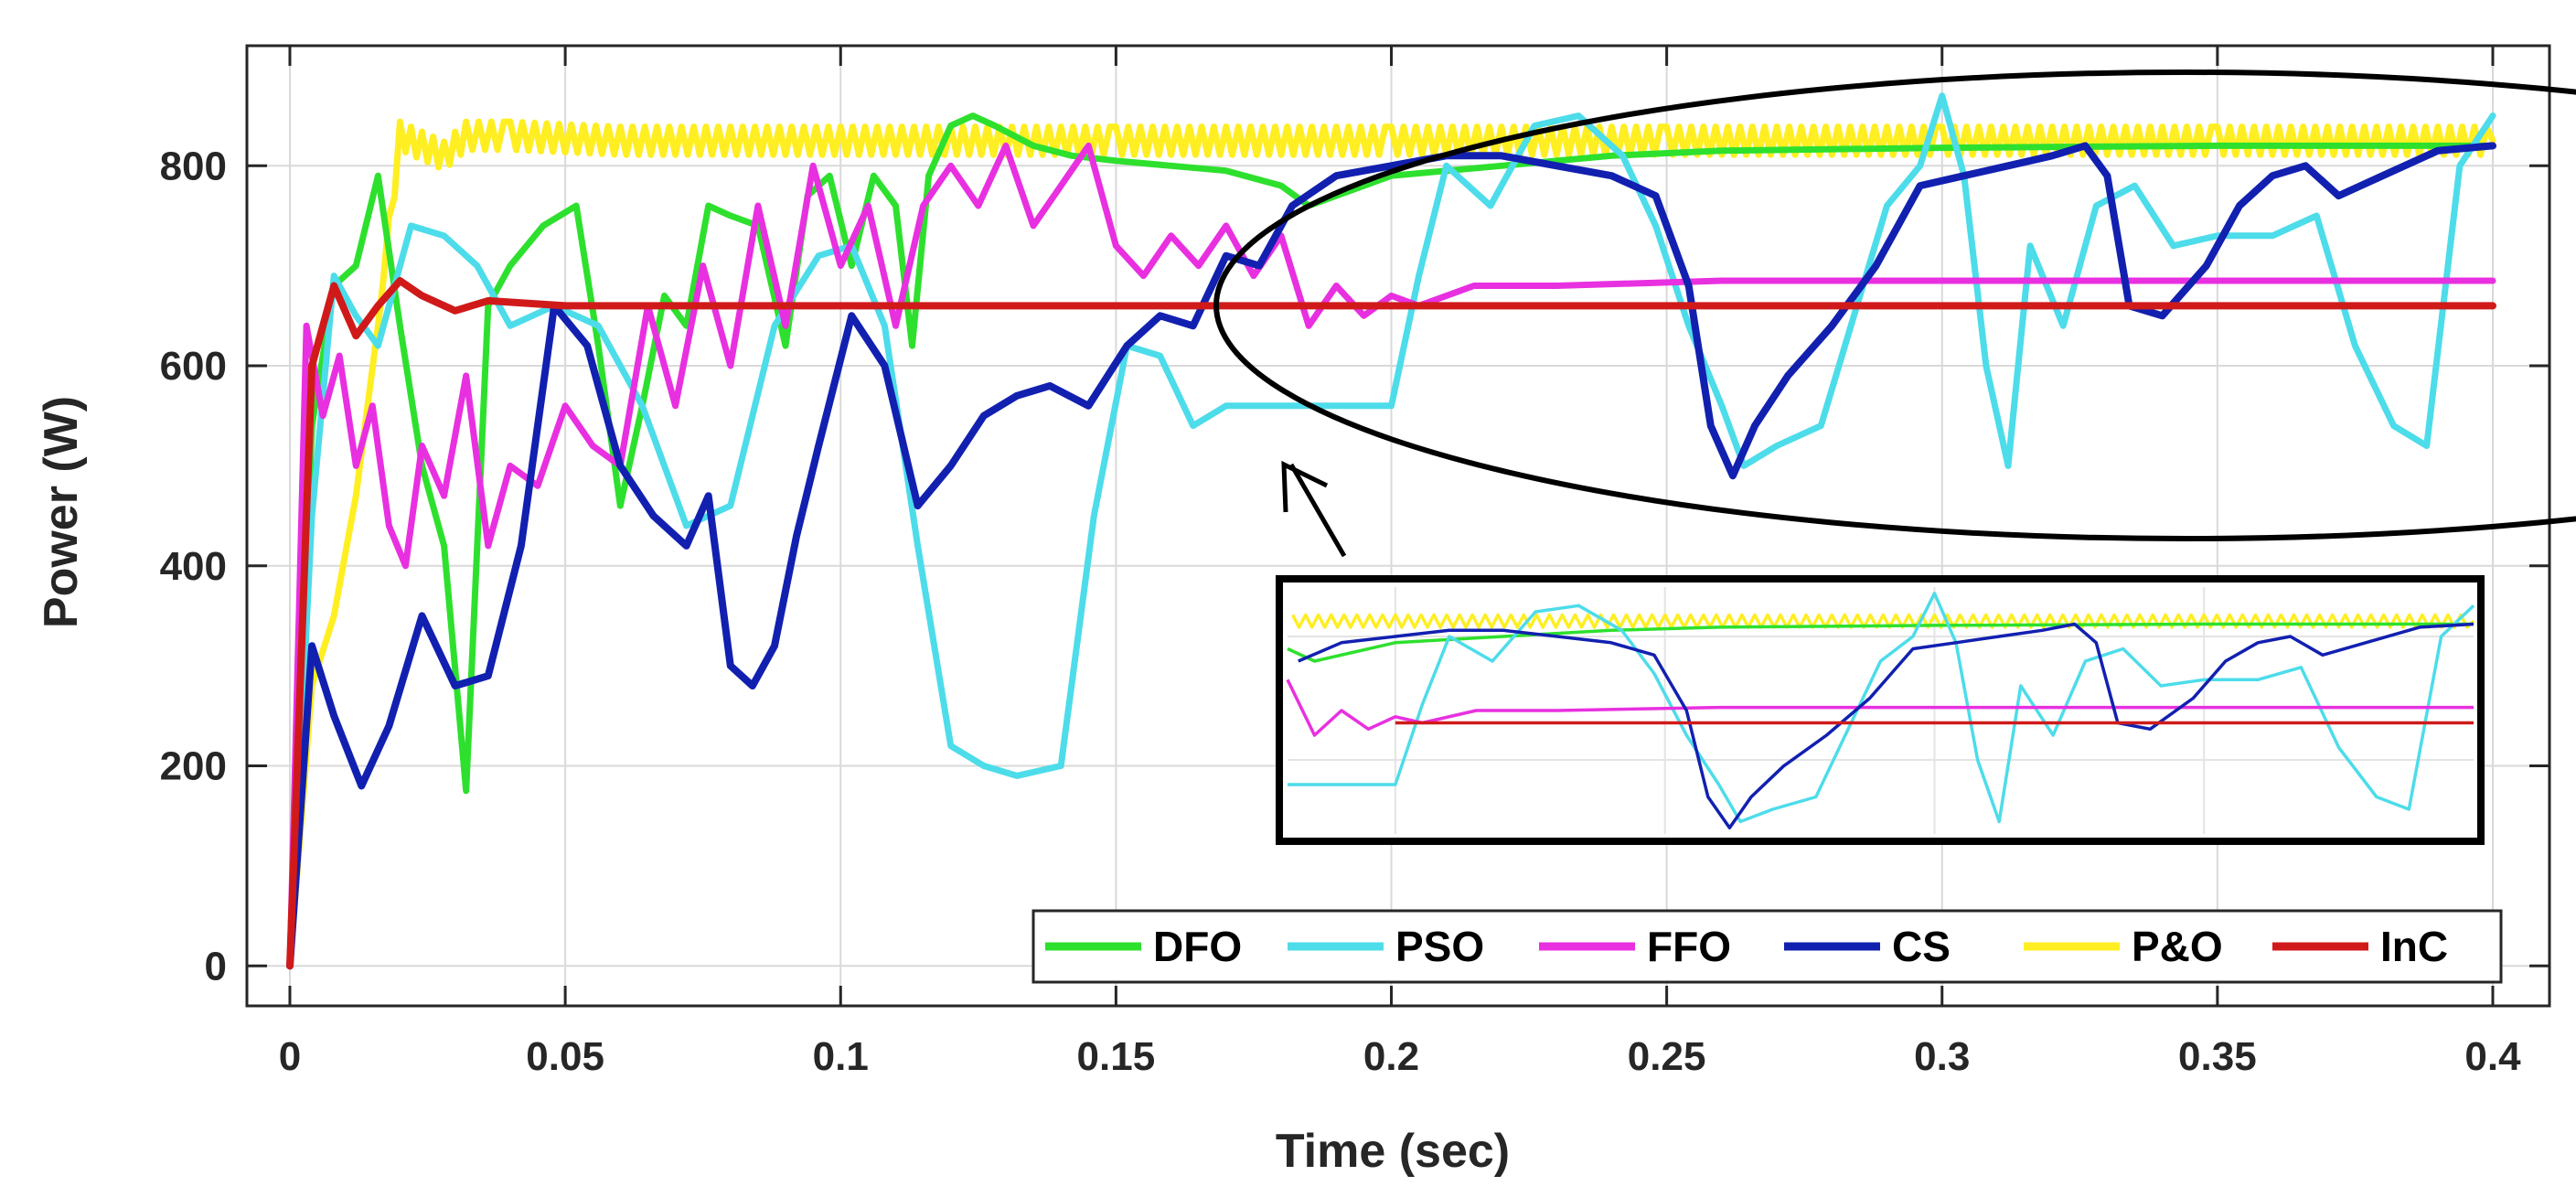 The image size is (2576, 1197). I want to click on x-tick-label: 0.1, so click(841, 1056).